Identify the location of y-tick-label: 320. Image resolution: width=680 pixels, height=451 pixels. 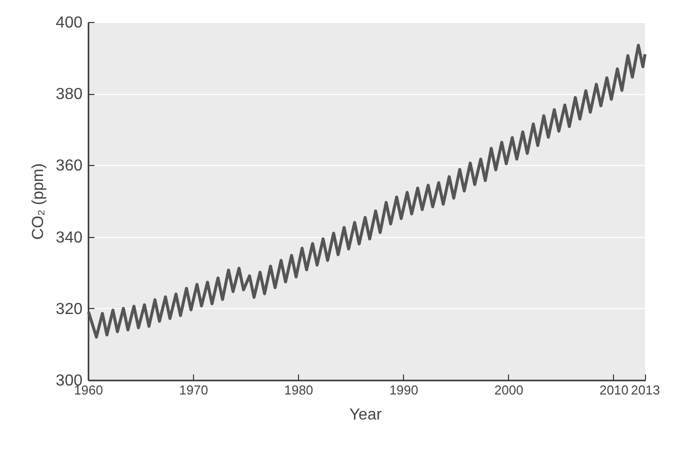
(69, 309).